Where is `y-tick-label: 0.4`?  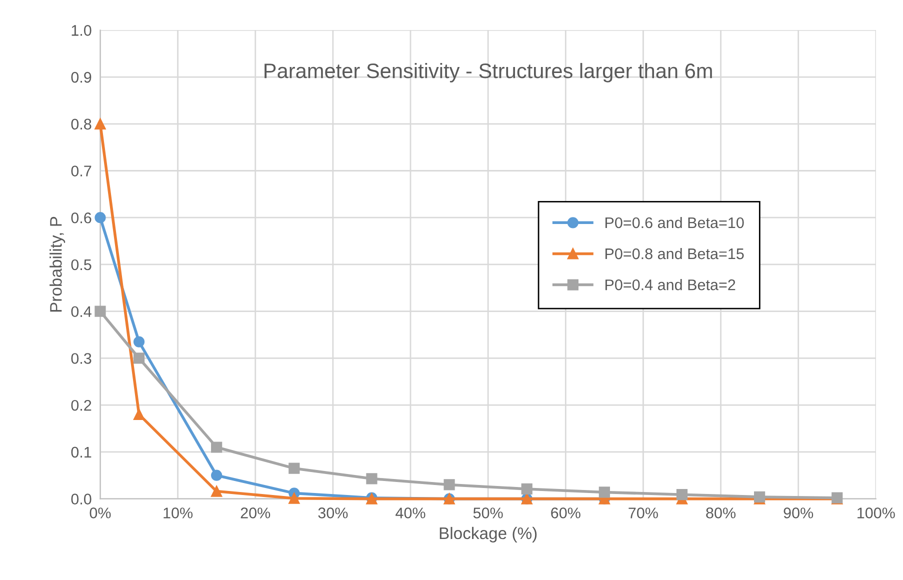 y-tick-label: 0.4 is located at coordinates (81, 312).